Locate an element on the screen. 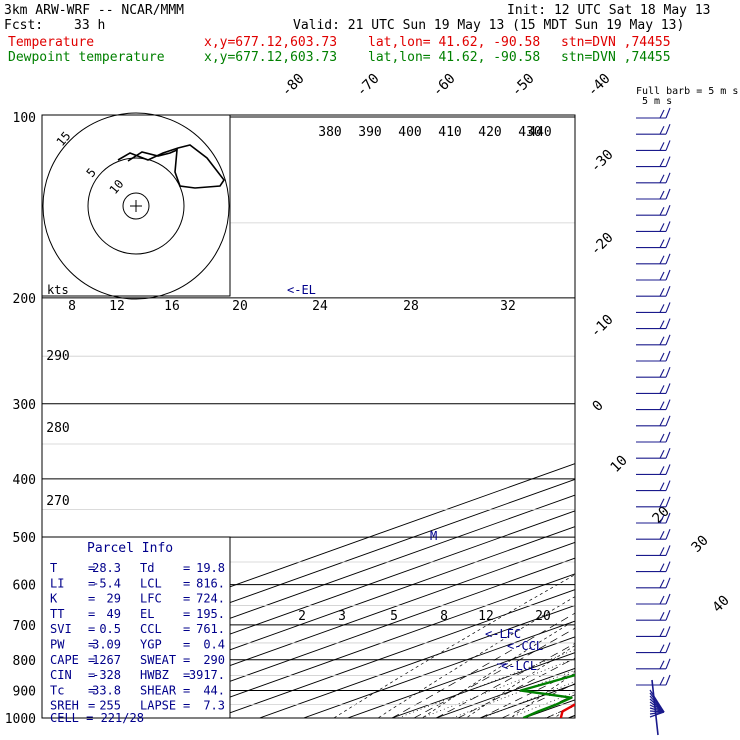 The height and width of the screenshot is (740, 740). forecast-label: Fcst: is located at coordinates (24, 25).